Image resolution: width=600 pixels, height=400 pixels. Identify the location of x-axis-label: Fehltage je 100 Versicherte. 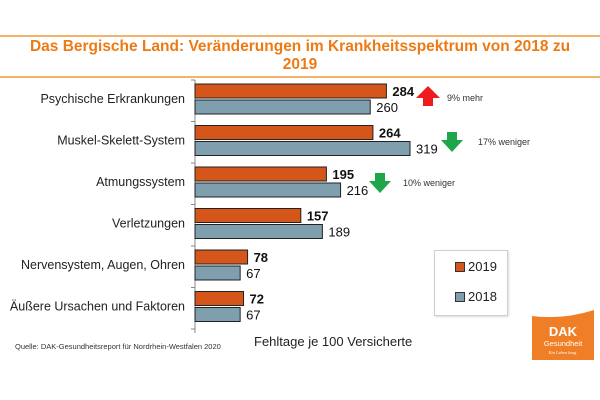
(333, 341).